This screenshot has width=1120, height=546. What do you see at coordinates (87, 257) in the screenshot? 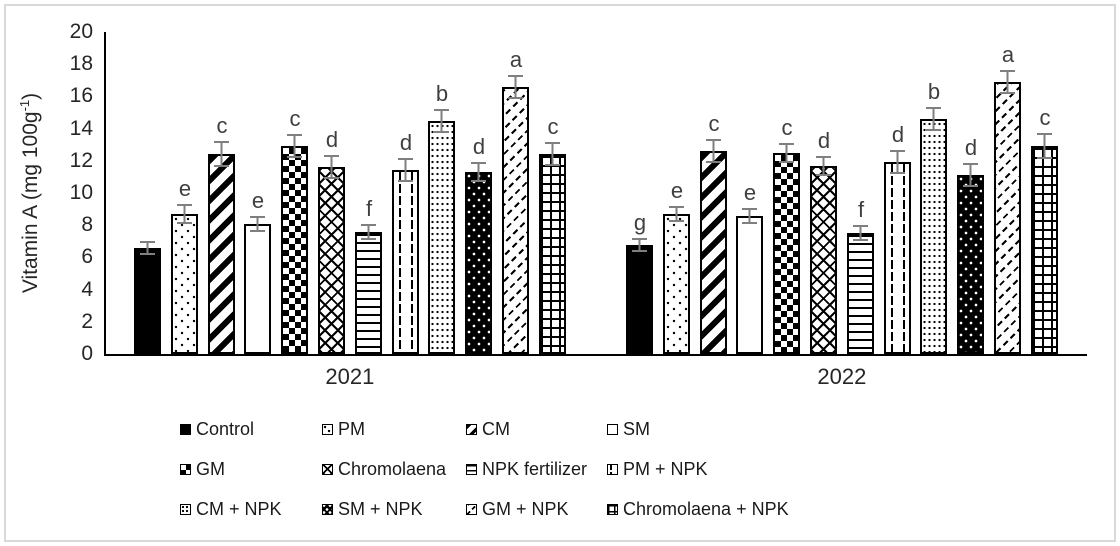
I see `y-tick-label: 6` at bounding box center [87, 257].